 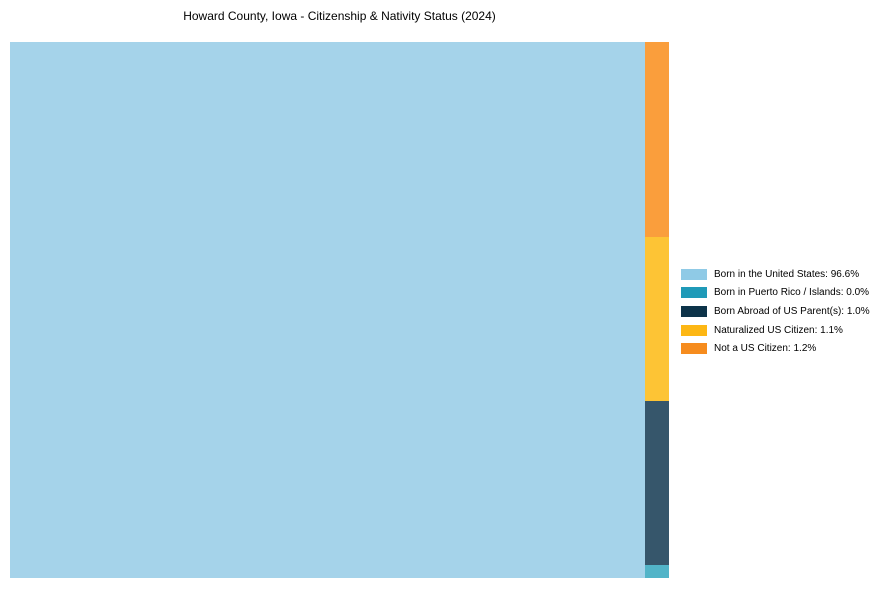 What do you see at coordinates (694, 349) in the screenshot?
I see `legend-swatch-not-us-citizen` at bounding box center [694, 349].